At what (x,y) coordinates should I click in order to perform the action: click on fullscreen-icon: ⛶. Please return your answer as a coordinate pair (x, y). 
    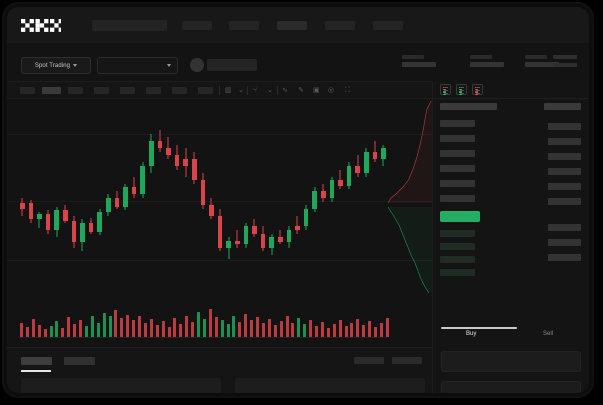
    Looking at the image, I should click on (347, 90).